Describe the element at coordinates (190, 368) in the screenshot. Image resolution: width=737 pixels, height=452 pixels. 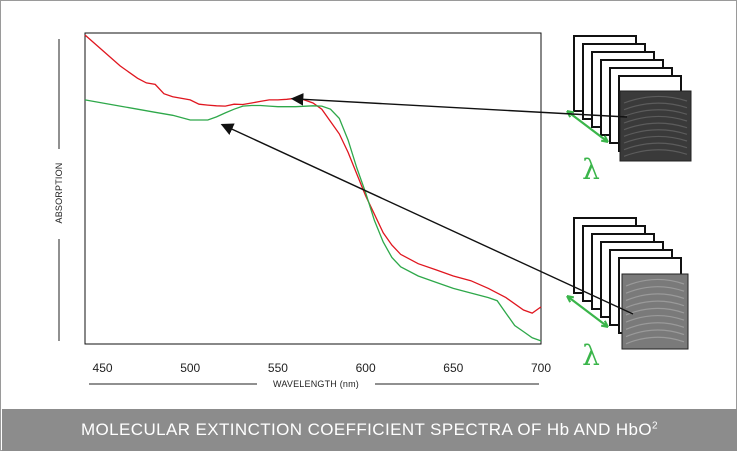
I see `x-tick-label: 500` at that location.